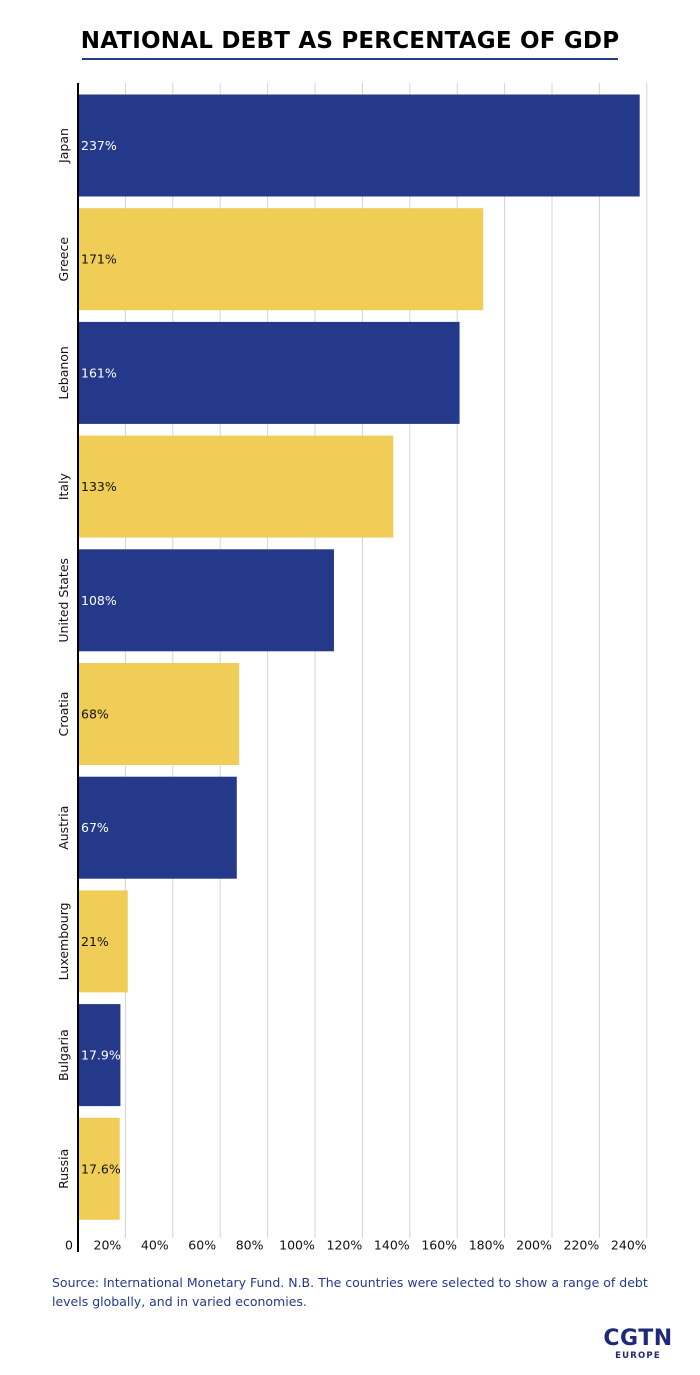 Image resolution: width=700 pixels, height=1375 pixels. I want to click on bar-greece, so click(281, 259).